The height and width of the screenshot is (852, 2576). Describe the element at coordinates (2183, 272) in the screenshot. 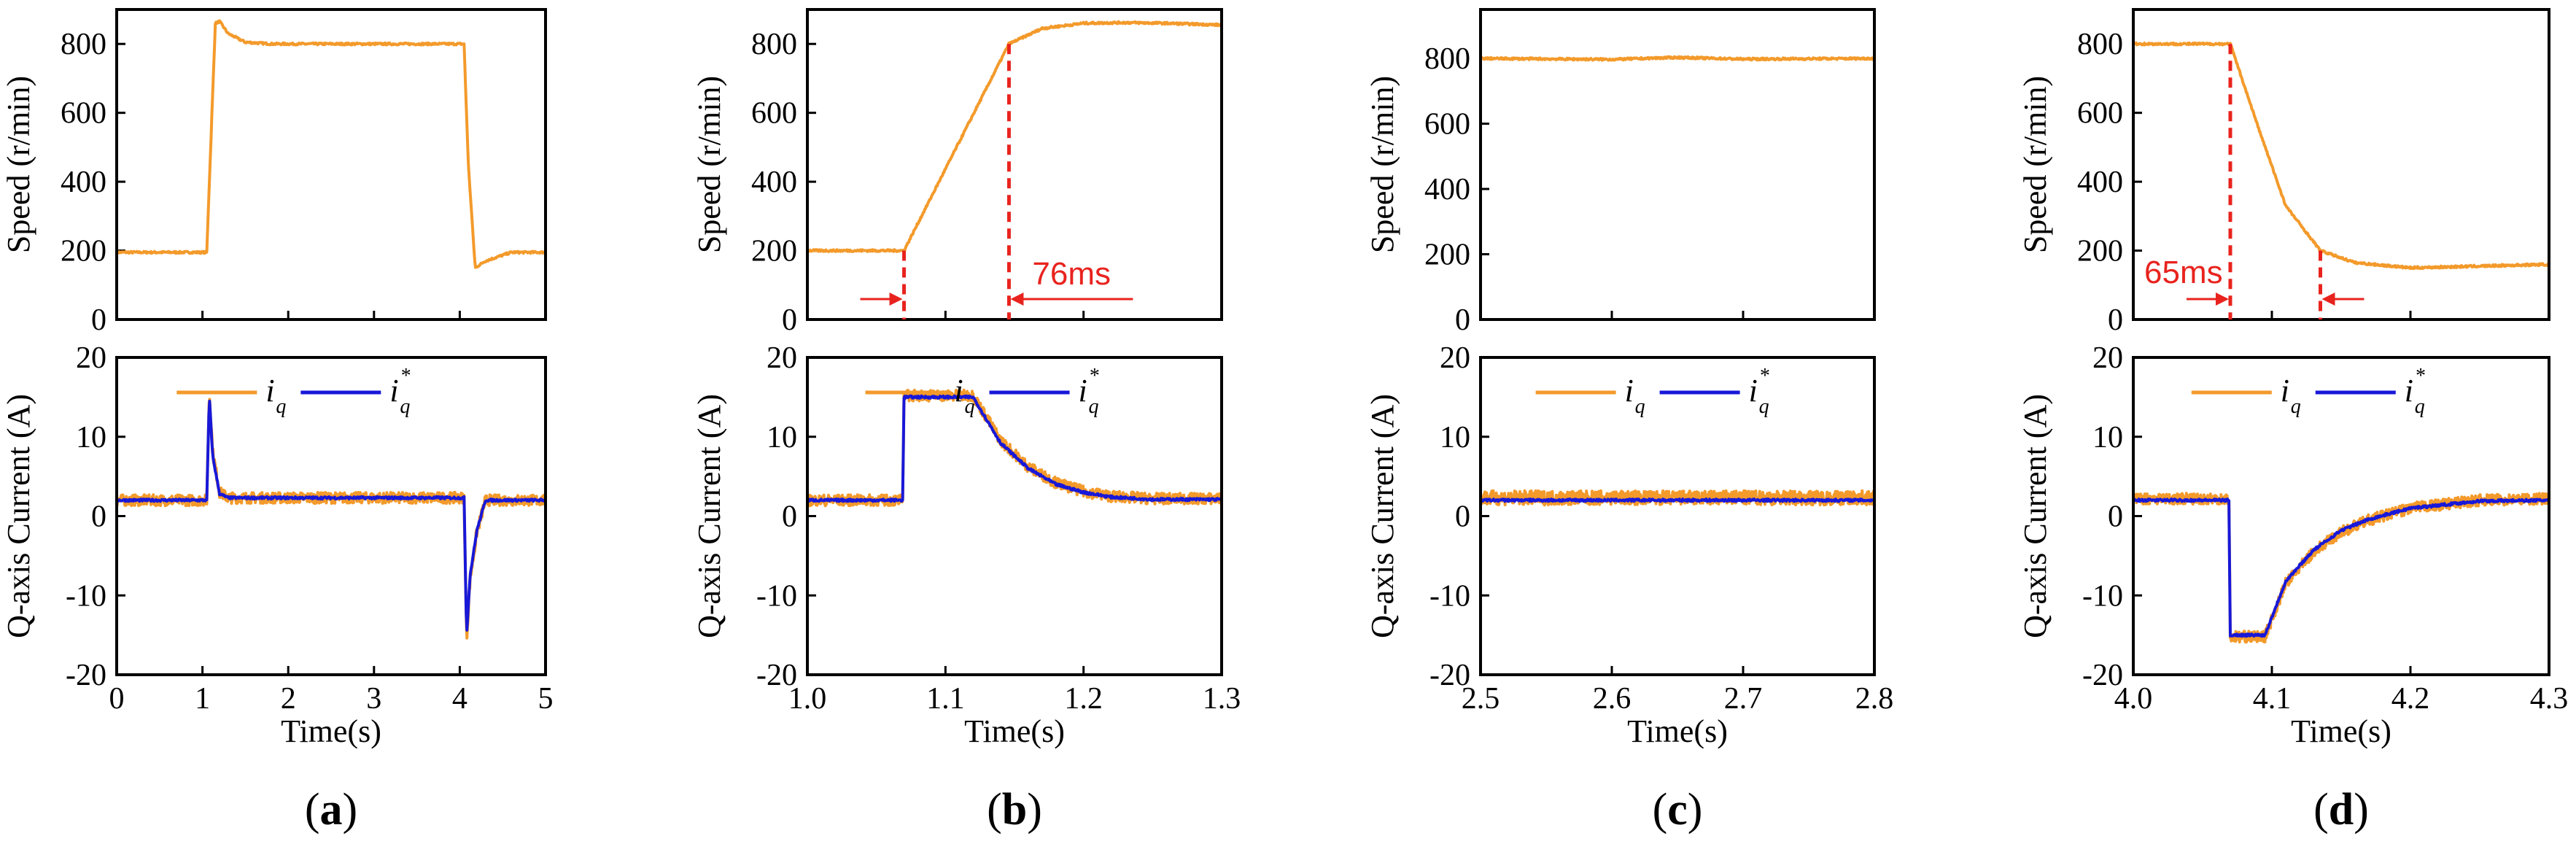

I see `timing-annotation-label: 65ms` at that location.